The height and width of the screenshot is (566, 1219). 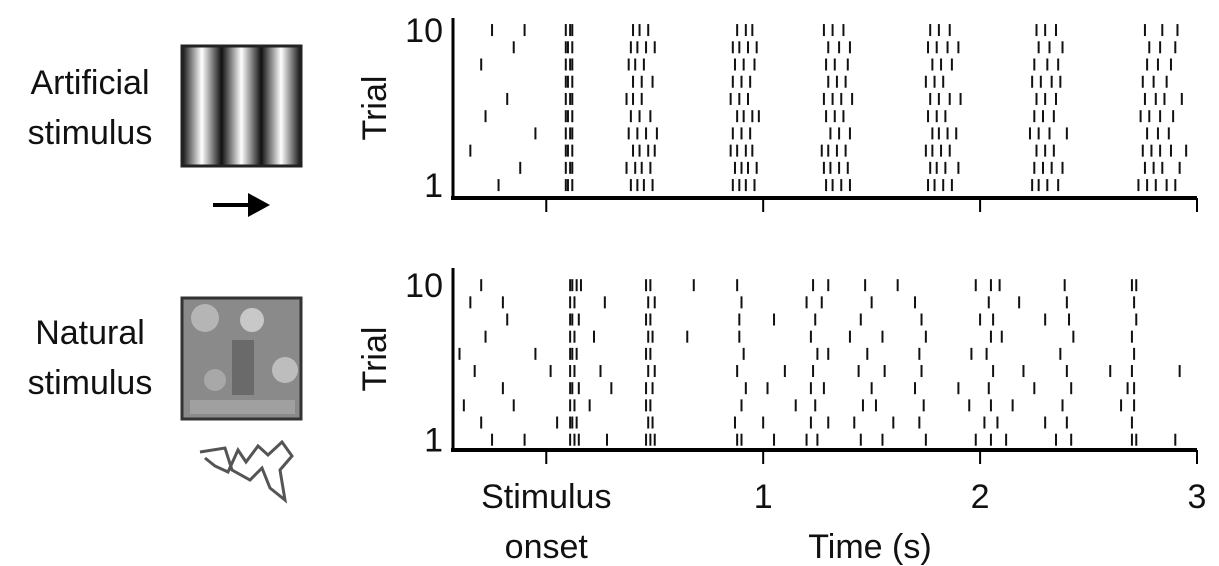 I want to click on eye-trajectory, so click(x=246, y=471).